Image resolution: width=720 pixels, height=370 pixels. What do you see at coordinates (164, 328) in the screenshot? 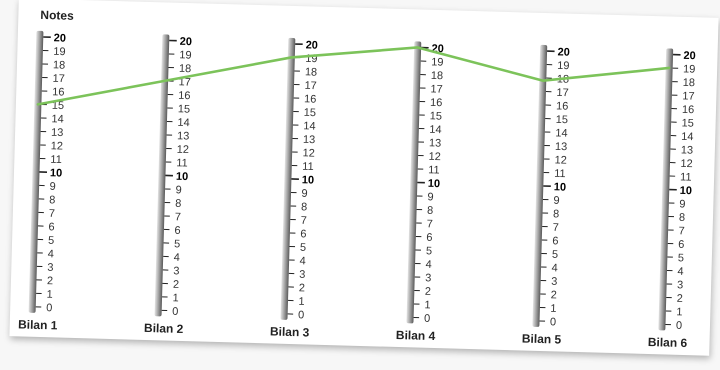
I see `category-label: Bilan 2` at bounding box center [164, 328].